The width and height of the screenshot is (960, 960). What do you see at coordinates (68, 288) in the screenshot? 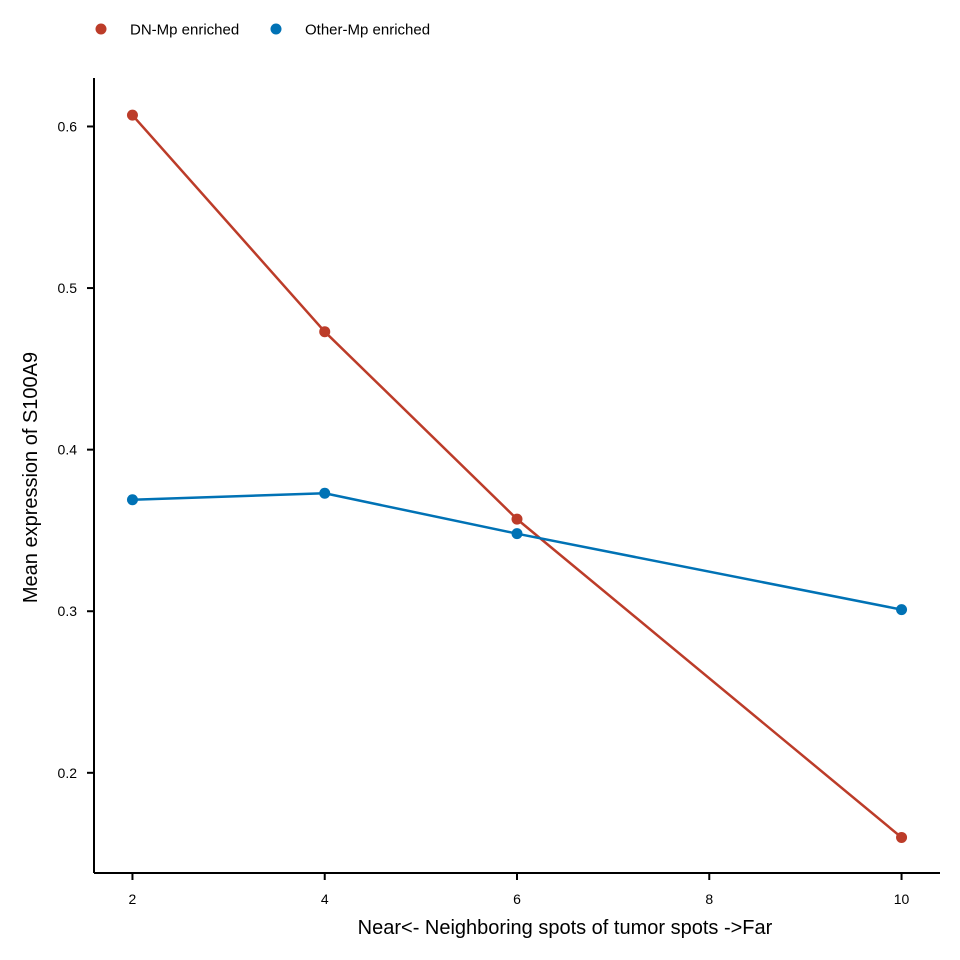
I see `y-tick-label: 0.5` at bounding box center [68, 288].